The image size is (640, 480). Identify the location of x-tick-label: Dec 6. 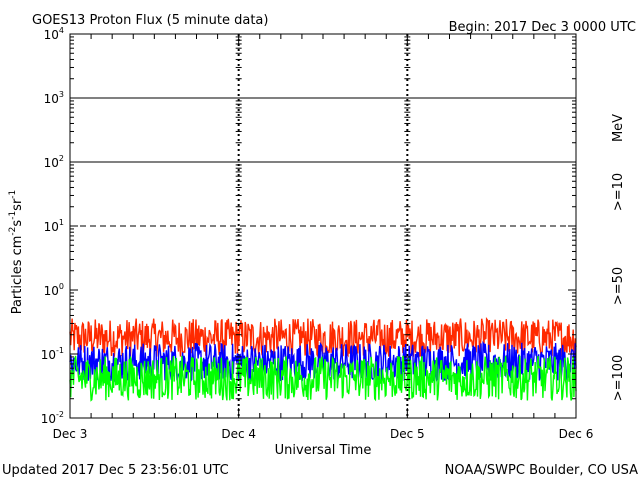
(576, 434).